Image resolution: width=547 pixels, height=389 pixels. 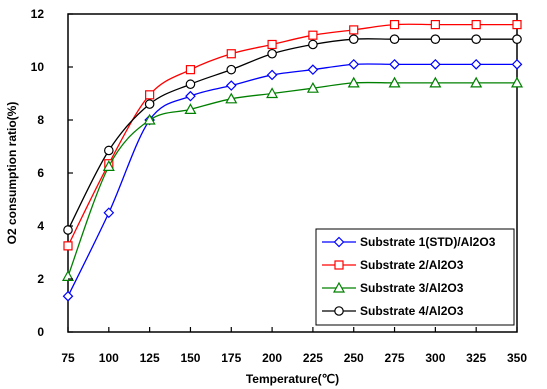 I want to click on legend-item: Substrate 1(STD)/Al2O3, so click(x=409, y=242).